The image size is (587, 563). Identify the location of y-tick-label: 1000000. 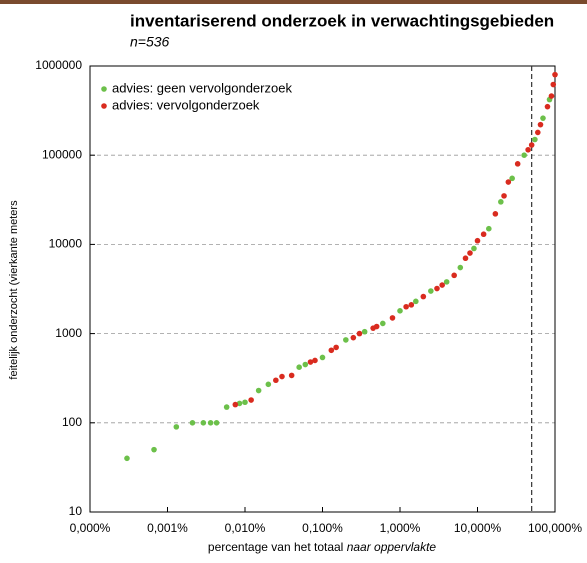
(58, 65).